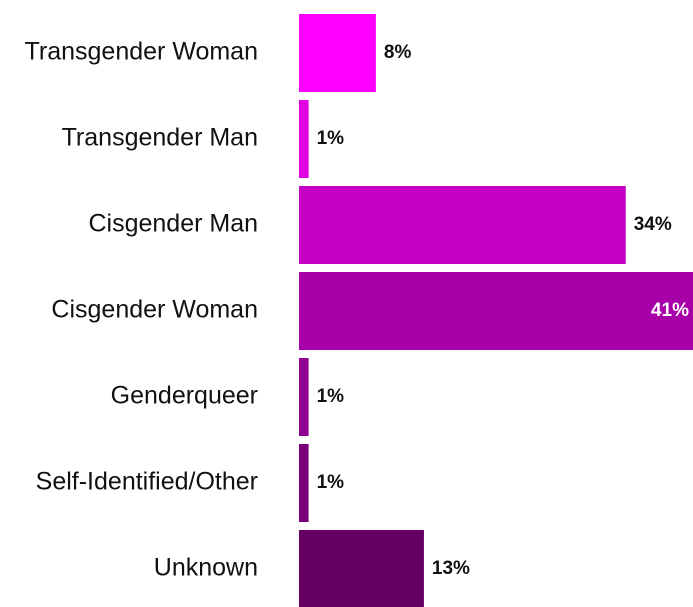 The width and height of the screenshot is (693, 607). Describe the element at coordinates (670, 310) in the screenshot. I see `value-label: 41%` at that location.